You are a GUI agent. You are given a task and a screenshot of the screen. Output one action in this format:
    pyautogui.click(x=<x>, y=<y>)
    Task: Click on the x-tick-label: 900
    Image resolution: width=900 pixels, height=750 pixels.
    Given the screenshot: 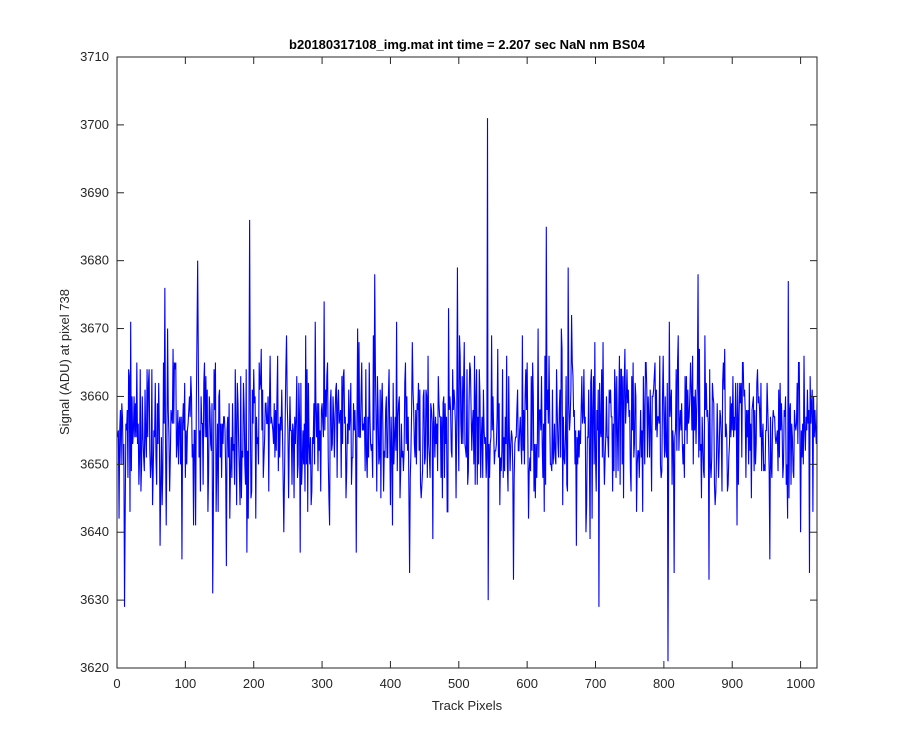 What is the action you would take?
    pyautogui.click(x=732, y=683)
    